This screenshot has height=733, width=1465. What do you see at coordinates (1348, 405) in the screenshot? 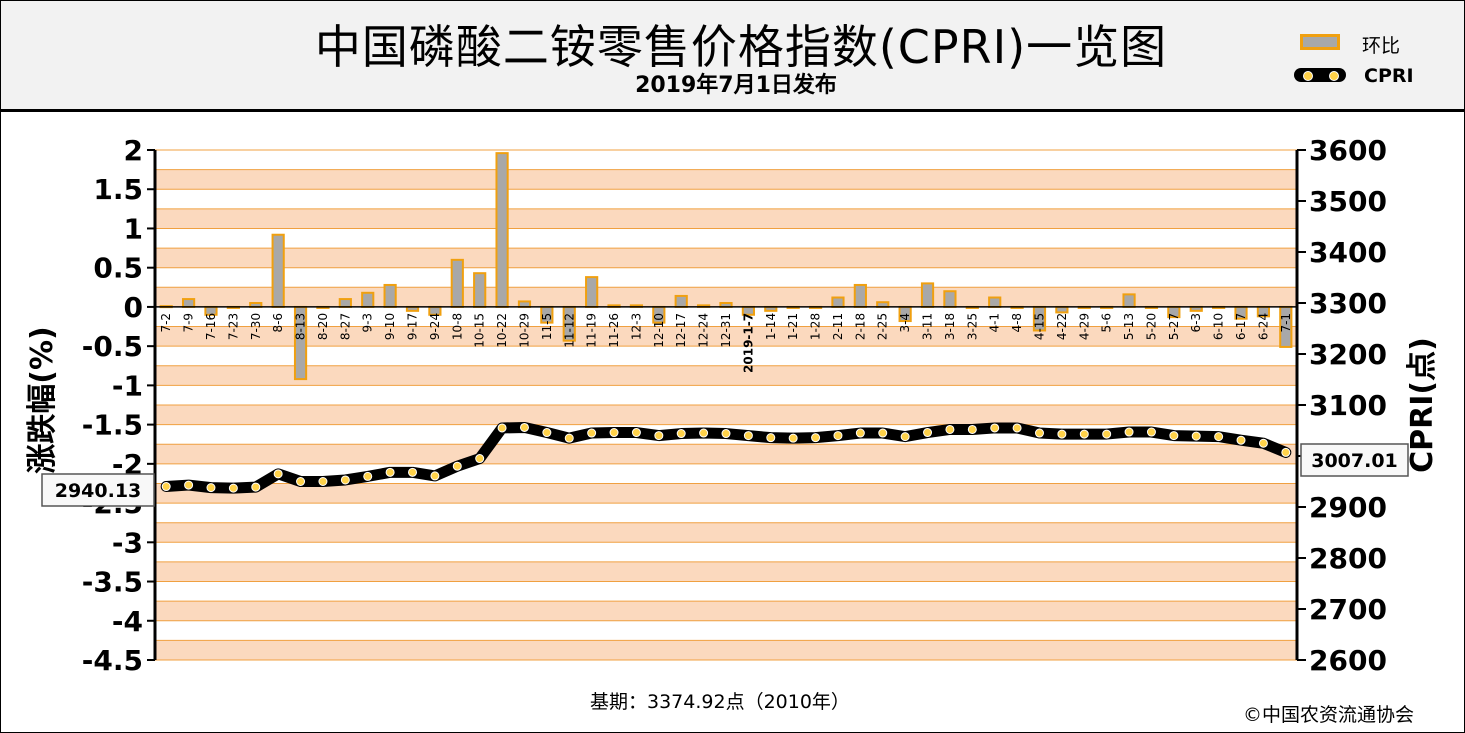
I see `right-tick-label: 3100` at bounding box center [1348, 405].